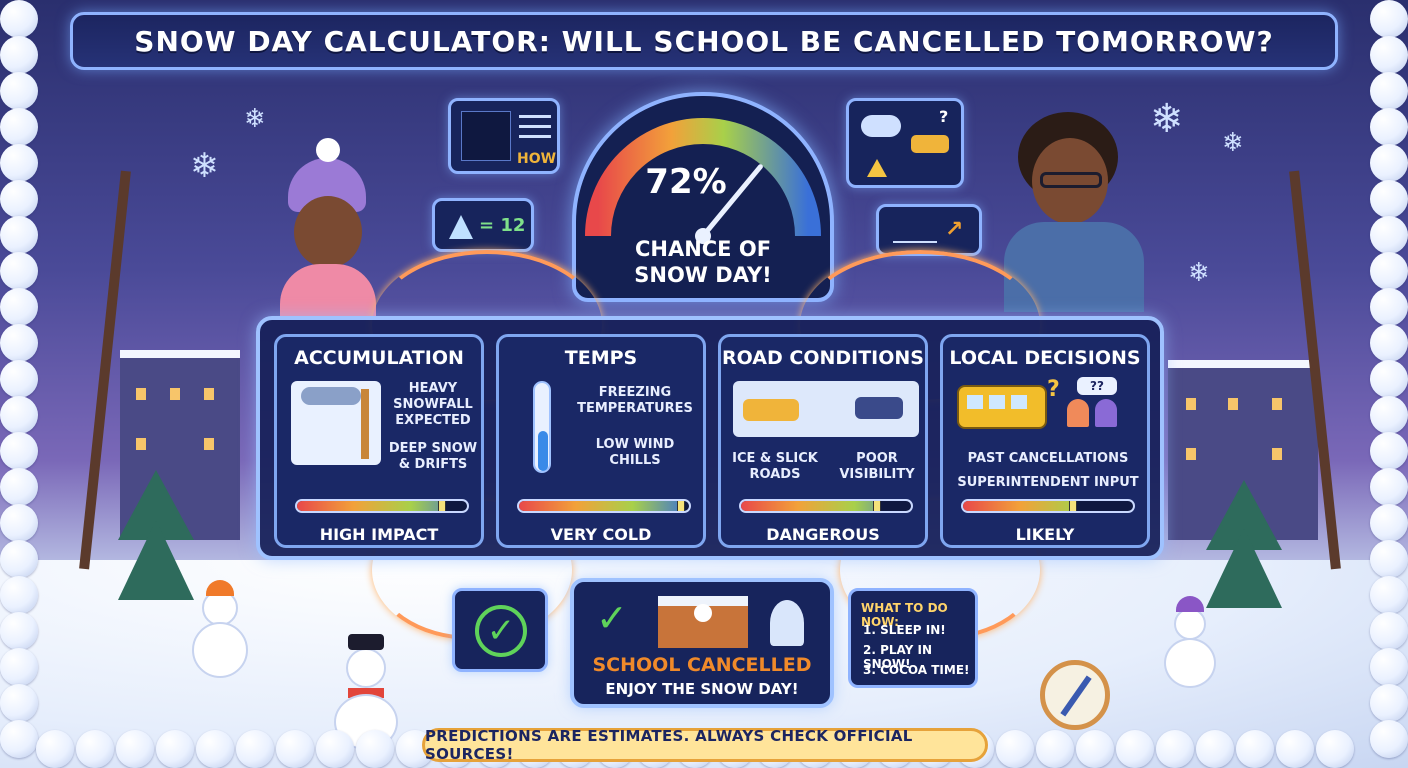 The image size is (1408, 768). I want to click on factor-level: HIGH IMPACT, so click(379, 534).